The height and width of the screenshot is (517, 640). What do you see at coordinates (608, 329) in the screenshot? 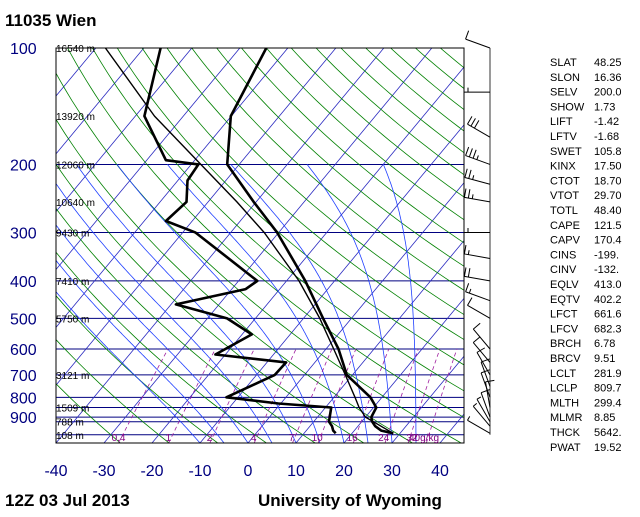
I see `index-value: 682.3` at bounding box center [608, 329].